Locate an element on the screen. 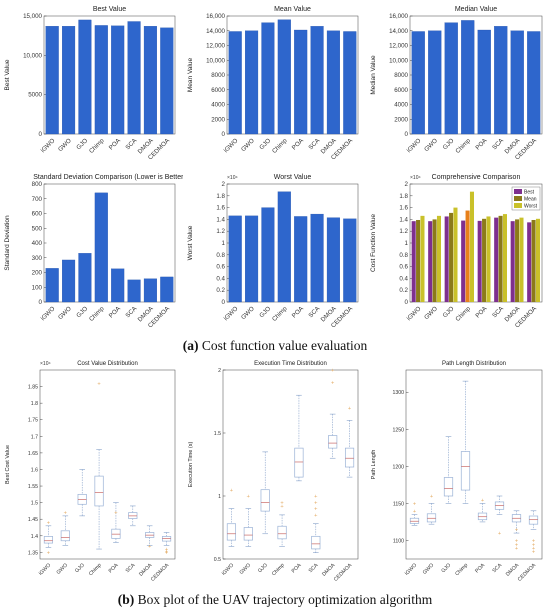  y-tick-label: 0.5 is located at coordinates (217, 560).